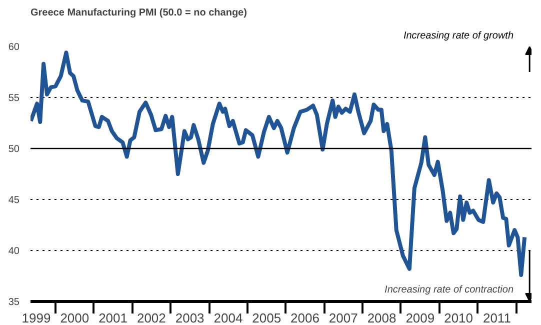 The image size is (541, 325). I want to click on x-tick-label: 2009, so click(420, 317).